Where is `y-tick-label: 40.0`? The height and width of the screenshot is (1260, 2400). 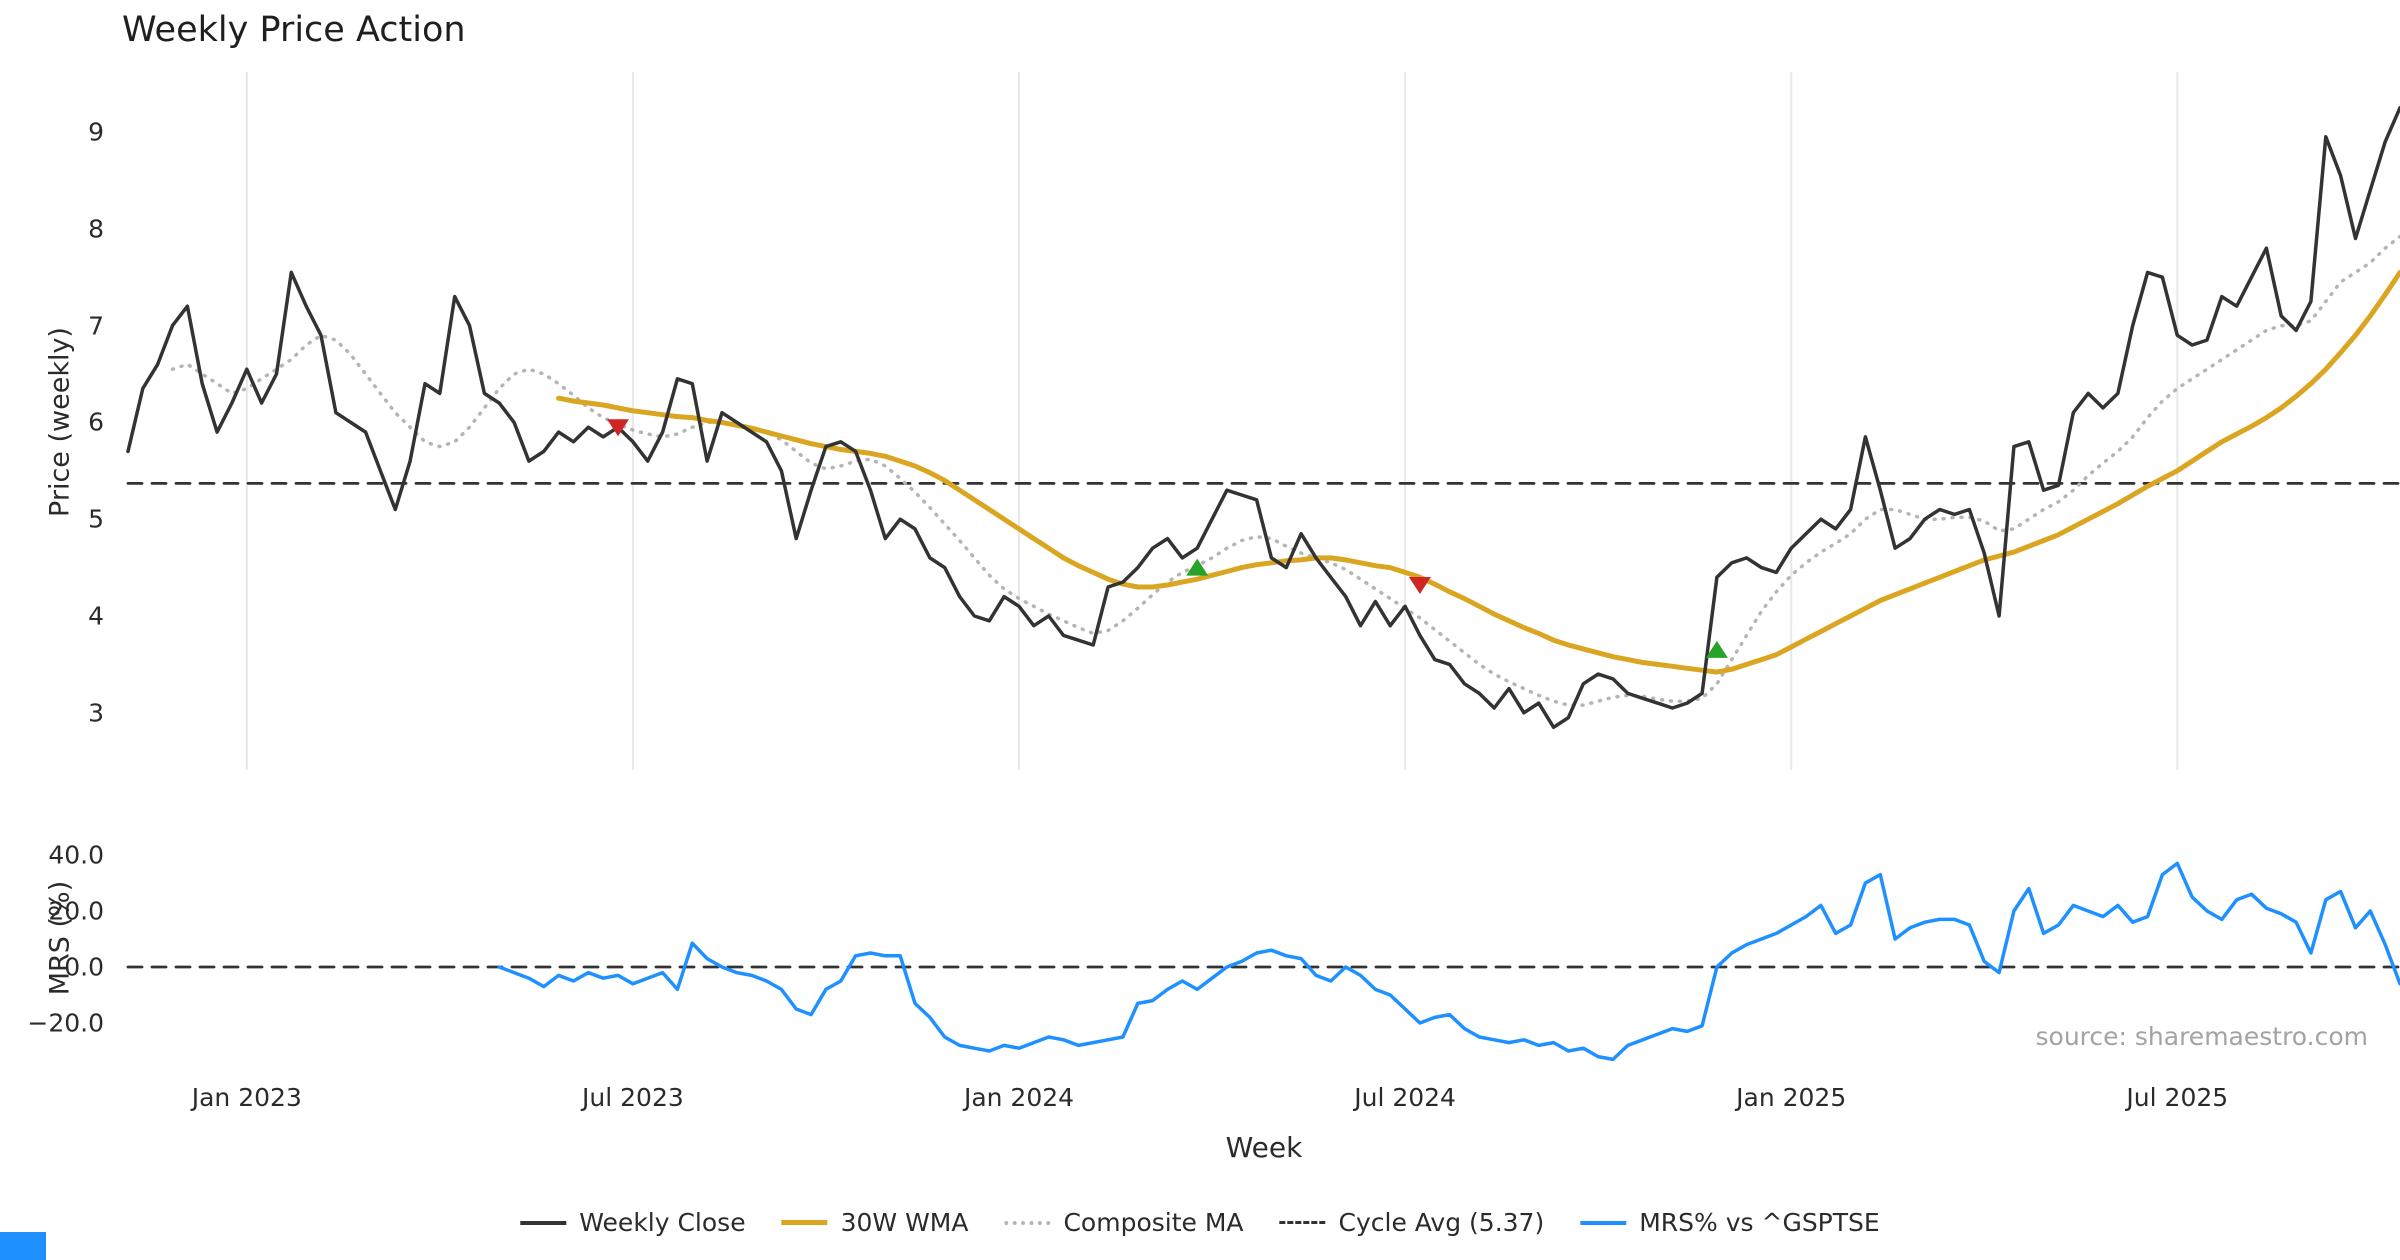
y-tick-label: 40.0 is located at coordinates (76, 855).